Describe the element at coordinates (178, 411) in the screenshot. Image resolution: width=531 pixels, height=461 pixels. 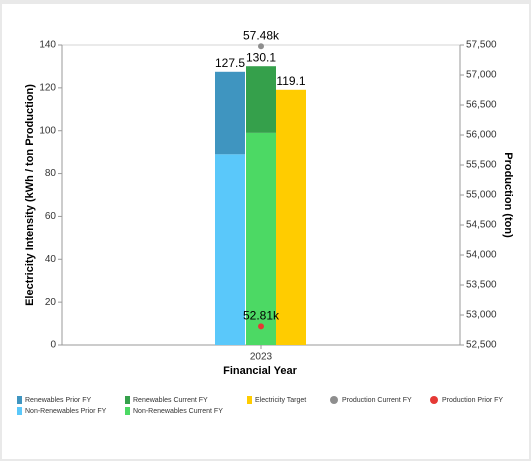
I see `legend-label: Non-Renewables Current FY` at that location.